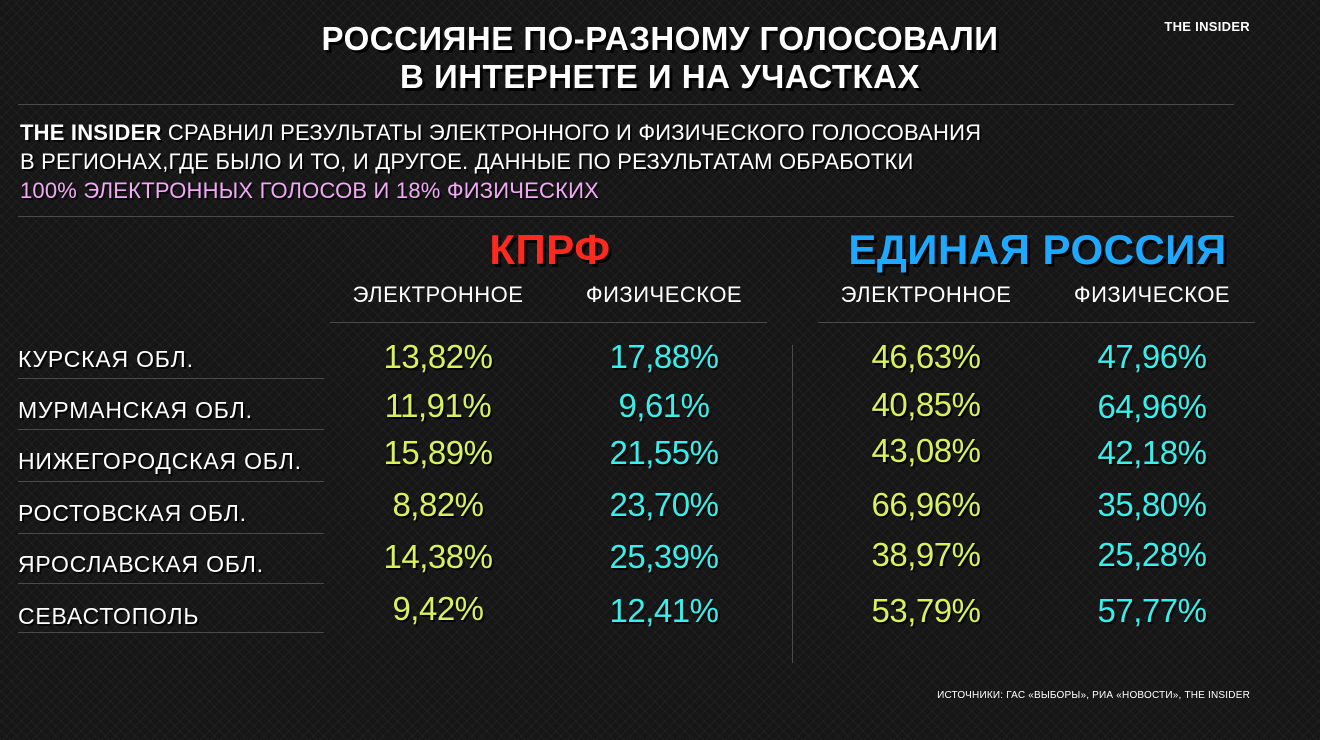  What do you see at coordinates (926, 554) in the screenshot?
I see `er-electronic-value: 38,97%` at bounding box center [926, 554].